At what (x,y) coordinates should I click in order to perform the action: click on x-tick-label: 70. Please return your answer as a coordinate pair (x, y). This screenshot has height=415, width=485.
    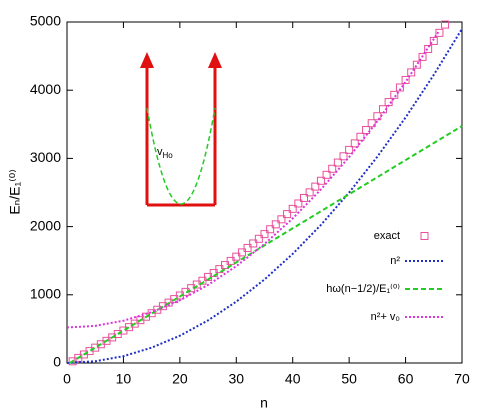
    Looking at the image, I should click on (462, 379).